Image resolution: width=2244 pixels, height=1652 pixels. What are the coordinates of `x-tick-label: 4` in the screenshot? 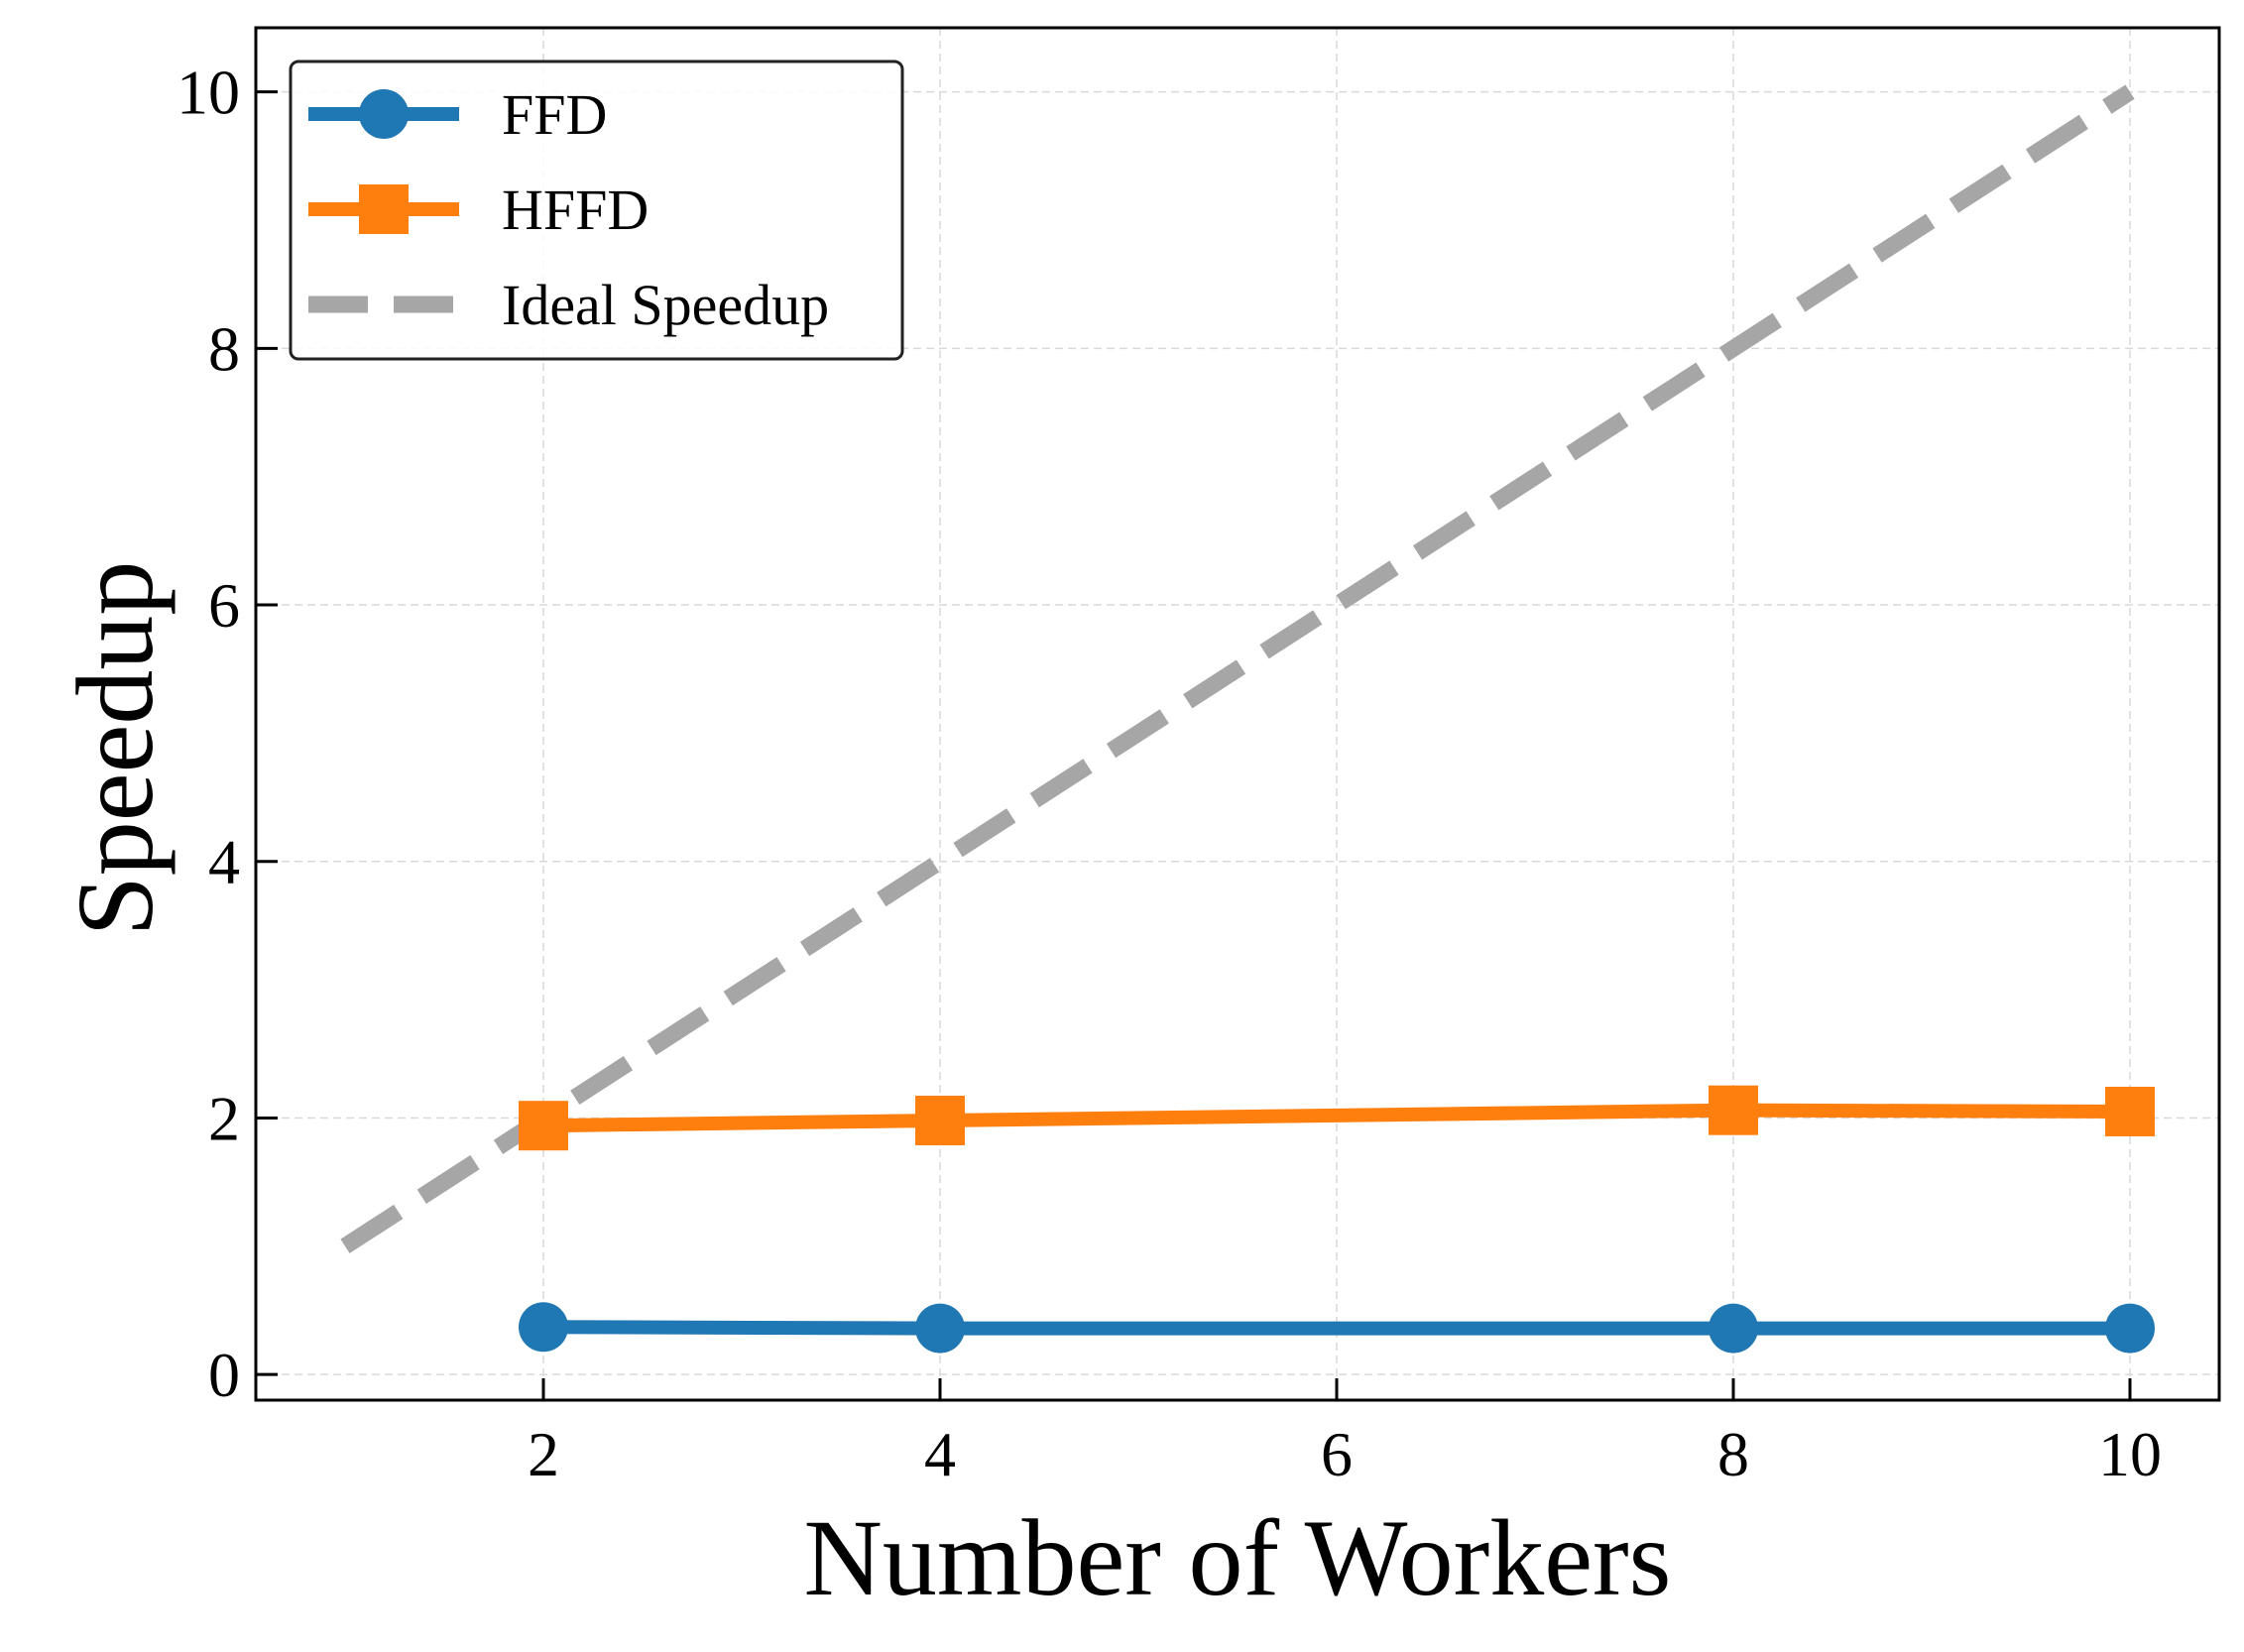 It's located at (940, 1454).